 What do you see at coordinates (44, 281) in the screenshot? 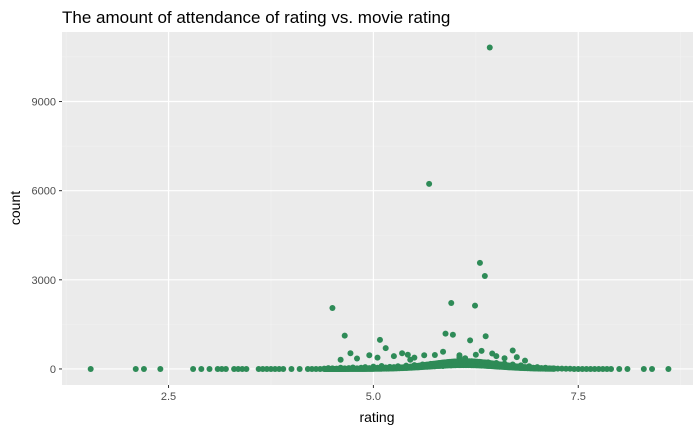
I see `y-tick-label: 3000` at bounding box center [44, 281].